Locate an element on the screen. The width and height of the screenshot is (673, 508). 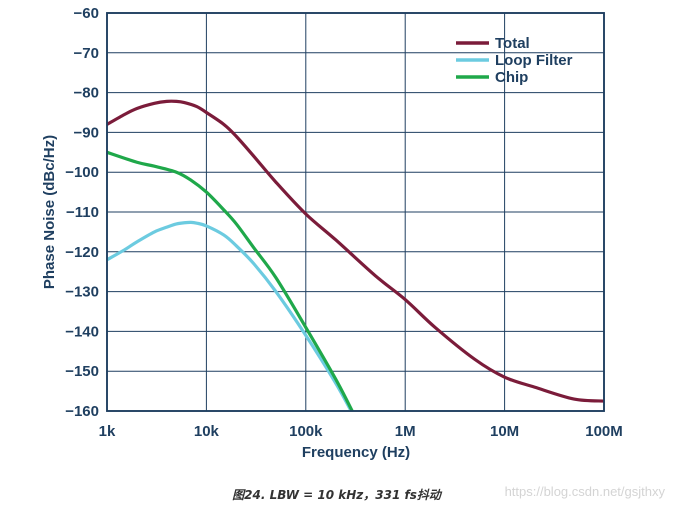
x-tick-labels: 1k 10k 100k 1M 10M 100M is located at coordinates (361, 431).